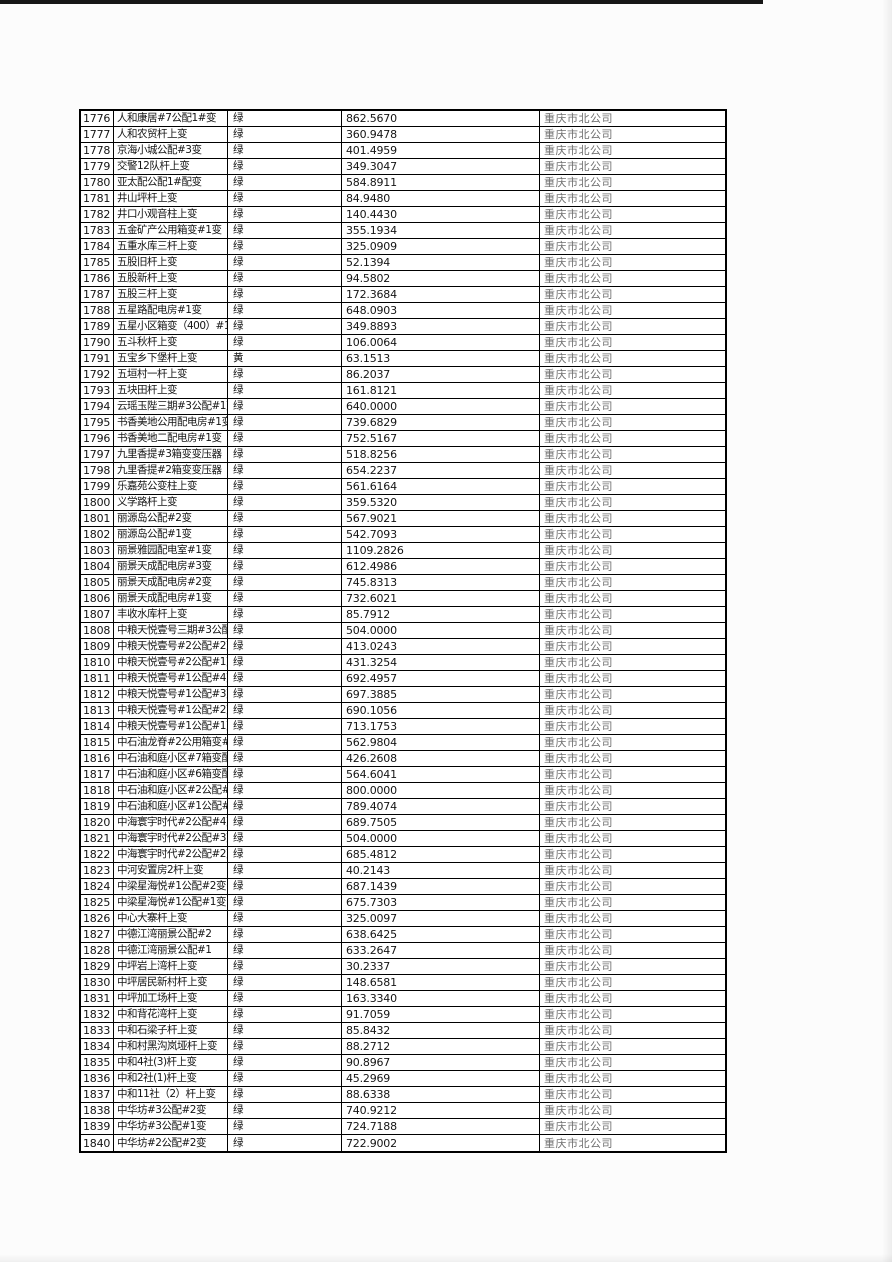 The image size is (892, 1262). I want to click on table-row: 1788 五星路配电房#1变绿 648.0903 重庆市北公司, so click(403, 311).